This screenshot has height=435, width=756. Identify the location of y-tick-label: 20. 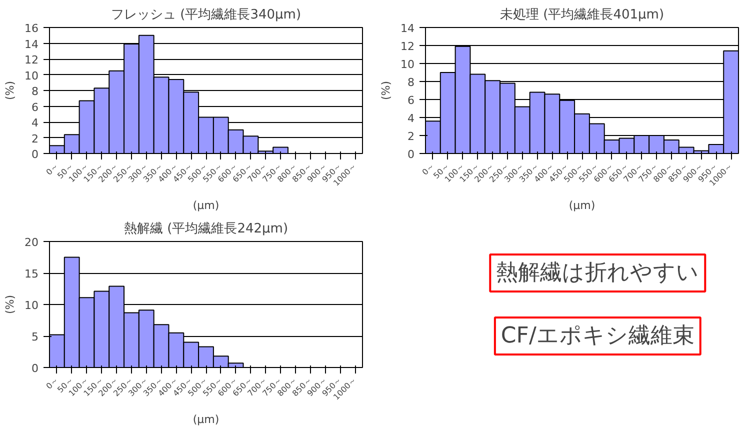
(31, 242).